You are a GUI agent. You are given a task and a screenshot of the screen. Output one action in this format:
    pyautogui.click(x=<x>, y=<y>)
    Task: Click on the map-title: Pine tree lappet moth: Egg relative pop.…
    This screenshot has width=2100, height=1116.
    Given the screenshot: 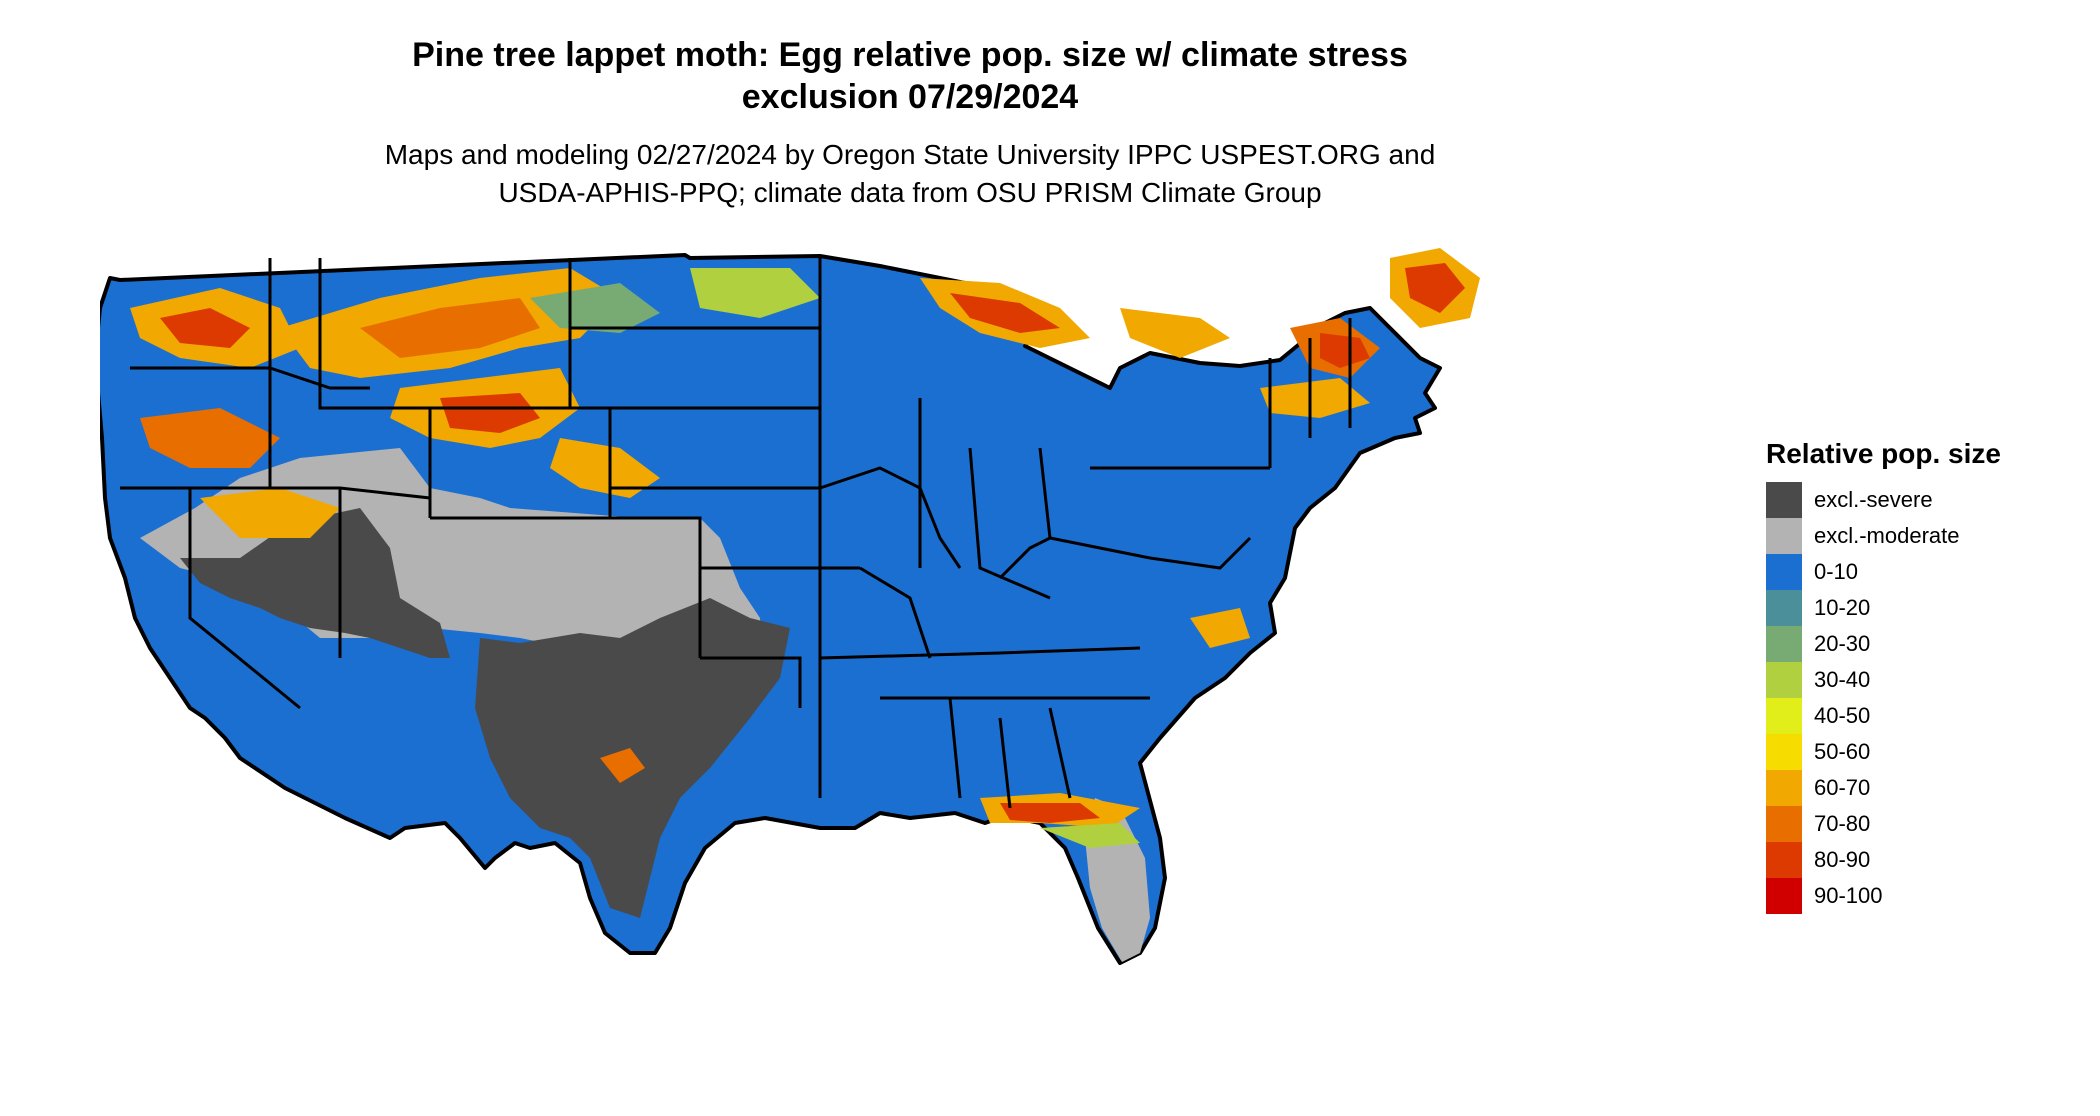 What is the action you would take?
    pyautogui.click(x=910, y=76)
    